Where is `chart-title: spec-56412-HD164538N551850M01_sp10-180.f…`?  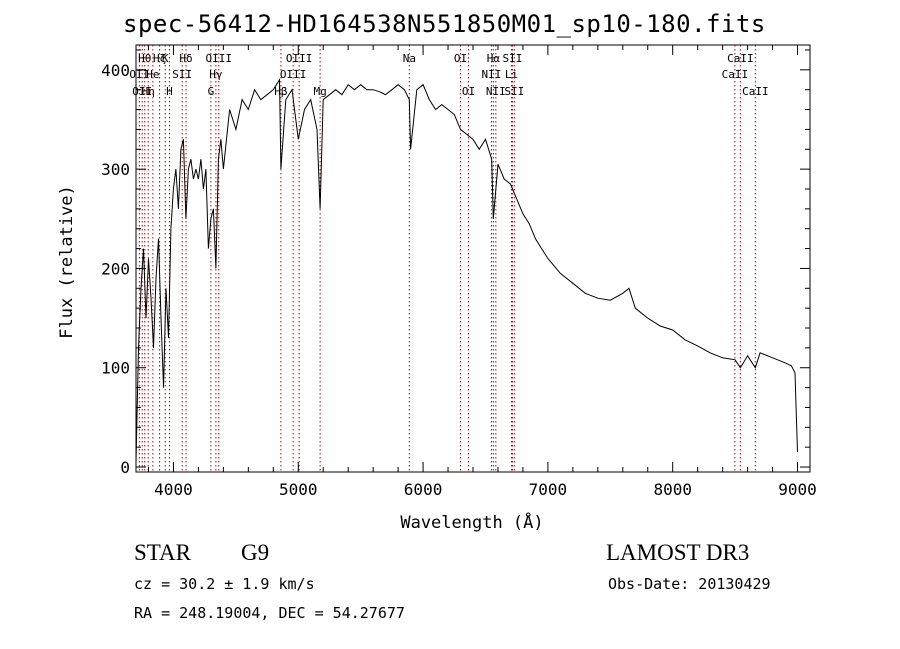
chart-title: spec-56412-HD164538N551850M01_sp10-180.f… is located at coordinates (444, 24).